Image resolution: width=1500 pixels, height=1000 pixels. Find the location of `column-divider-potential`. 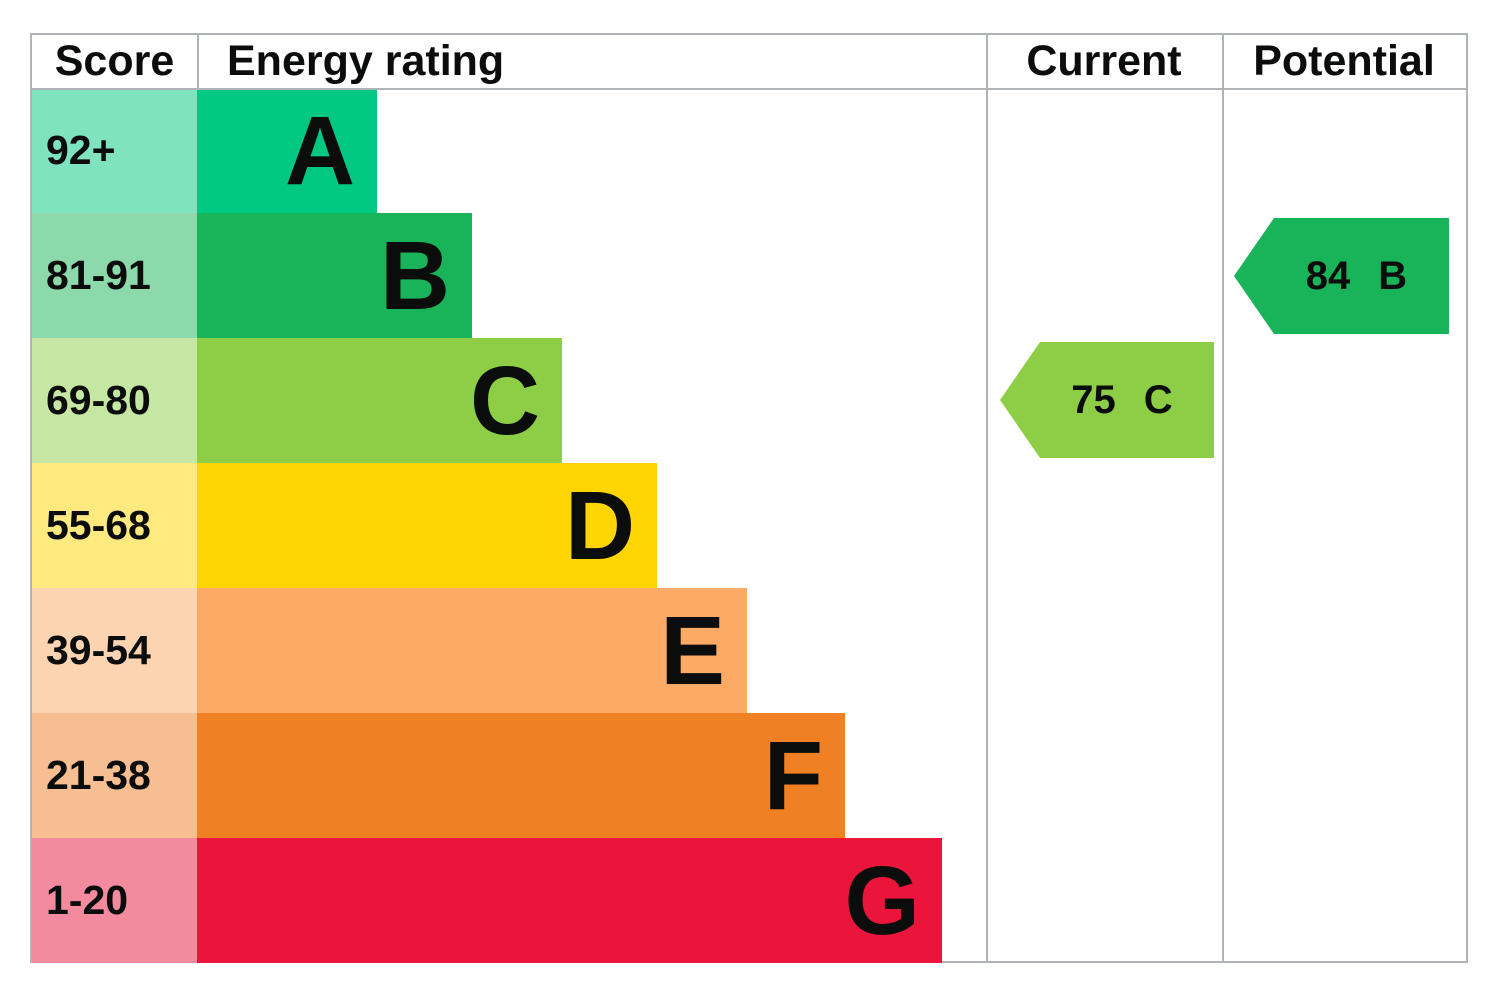

column-divider-potential is located at coordinates (1223, 498).